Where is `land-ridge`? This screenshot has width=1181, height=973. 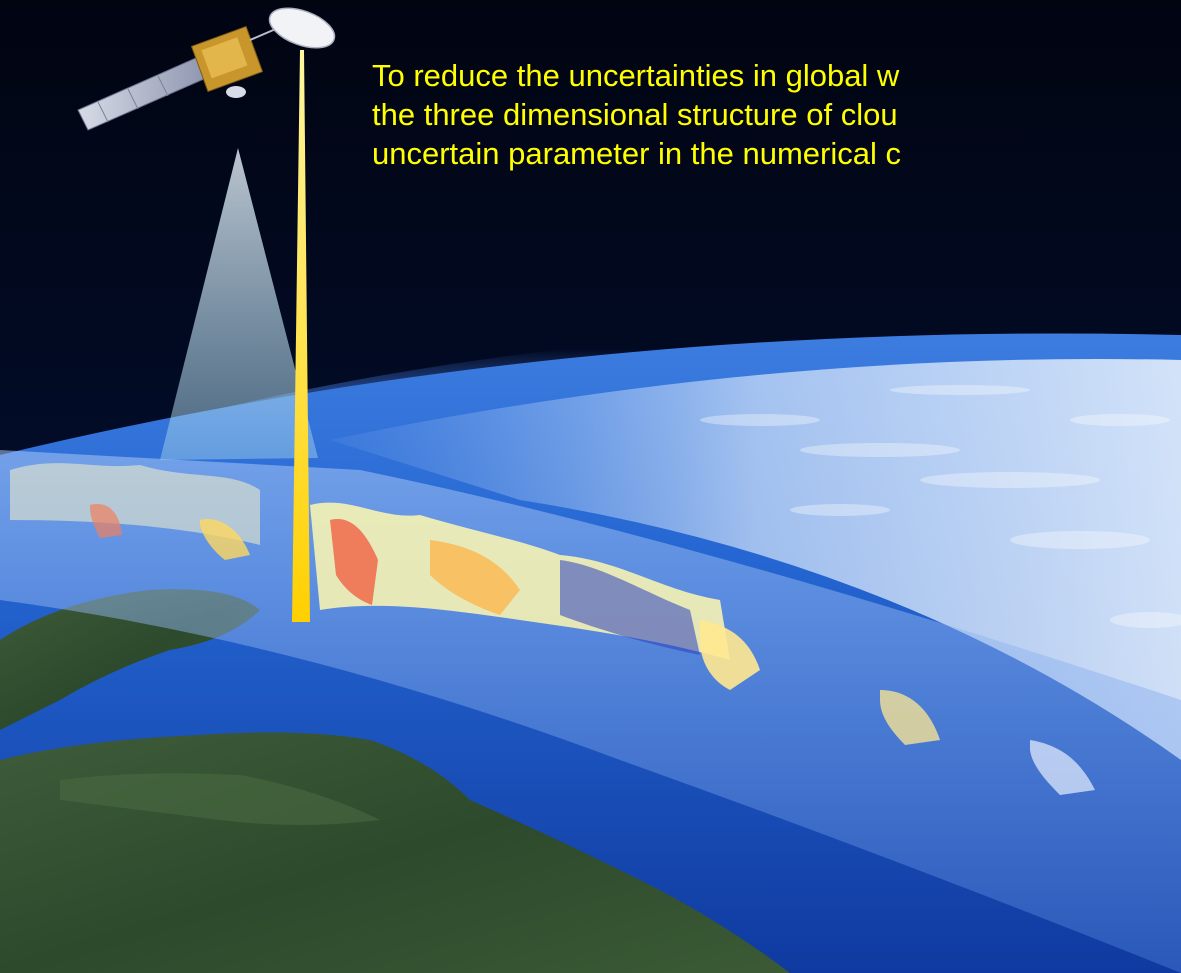 land-ridge is located at coordinates (220, 799).